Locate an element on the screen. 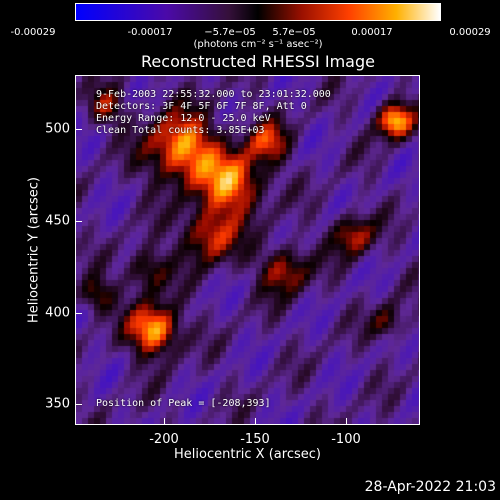  y-tick-label: 350 is located at coordinates (57, 404).